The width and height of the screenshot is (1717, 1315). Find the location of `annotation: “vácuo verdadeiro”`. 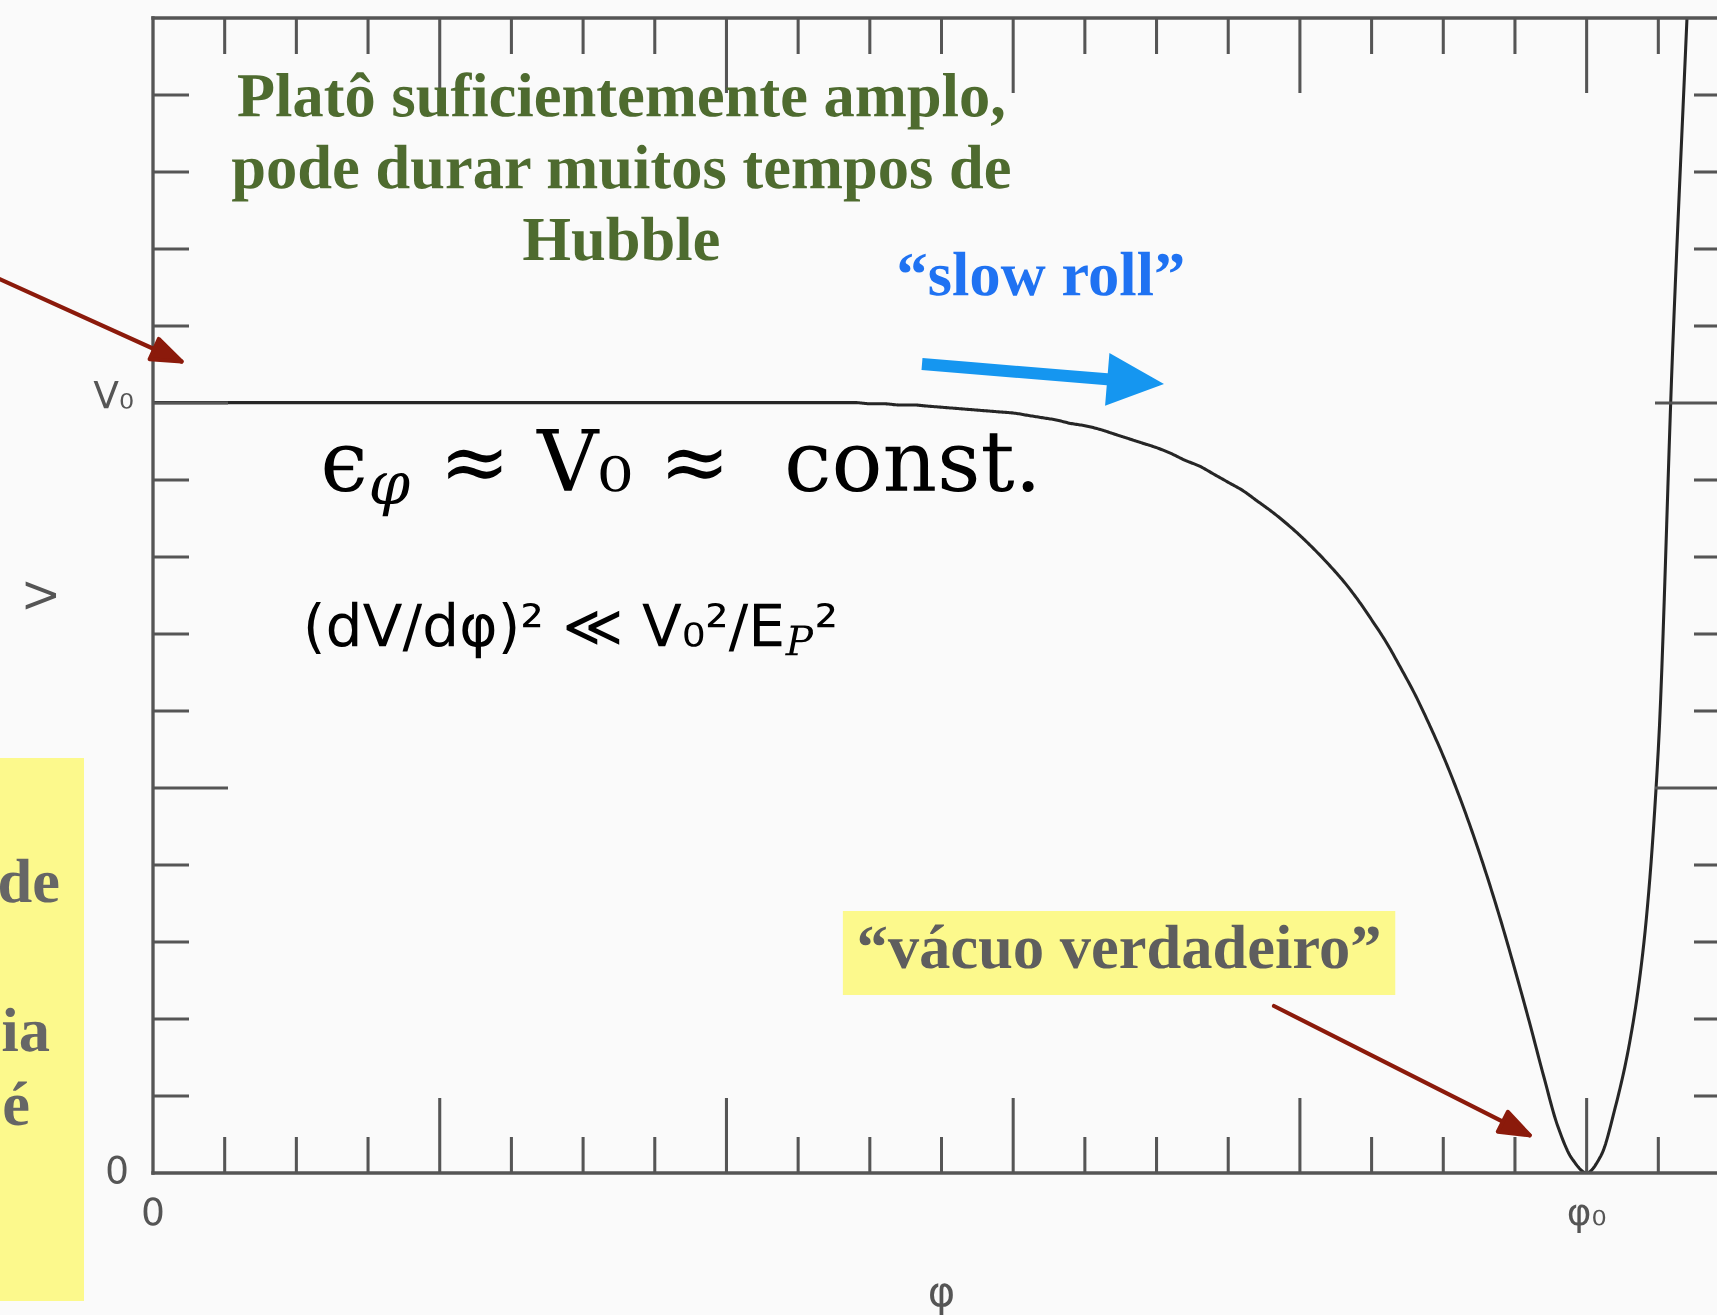

annotation: “vácuo verdadeiro” is located at coordinates (1119, 946).